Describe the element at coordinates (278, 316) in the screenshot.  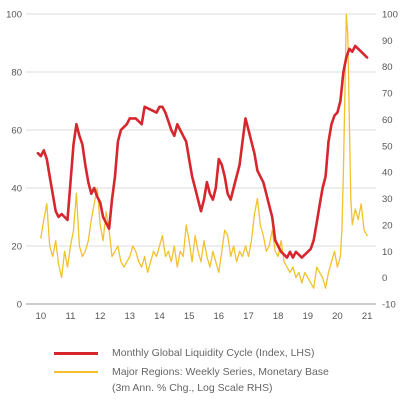
I see `x-tick-label: 18` at that location.